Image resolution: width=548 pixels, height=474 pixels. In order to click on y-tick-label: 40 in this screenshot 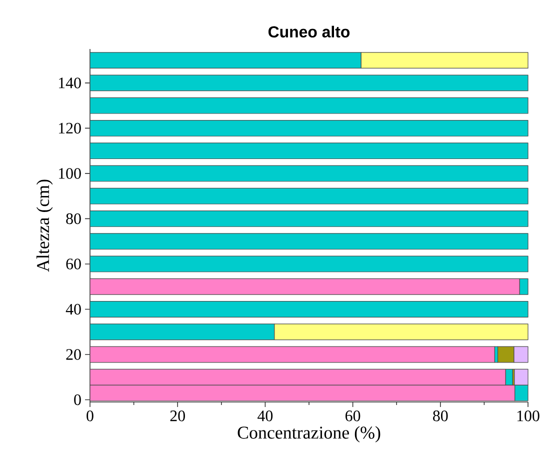, I will do `click(73, 309)`.